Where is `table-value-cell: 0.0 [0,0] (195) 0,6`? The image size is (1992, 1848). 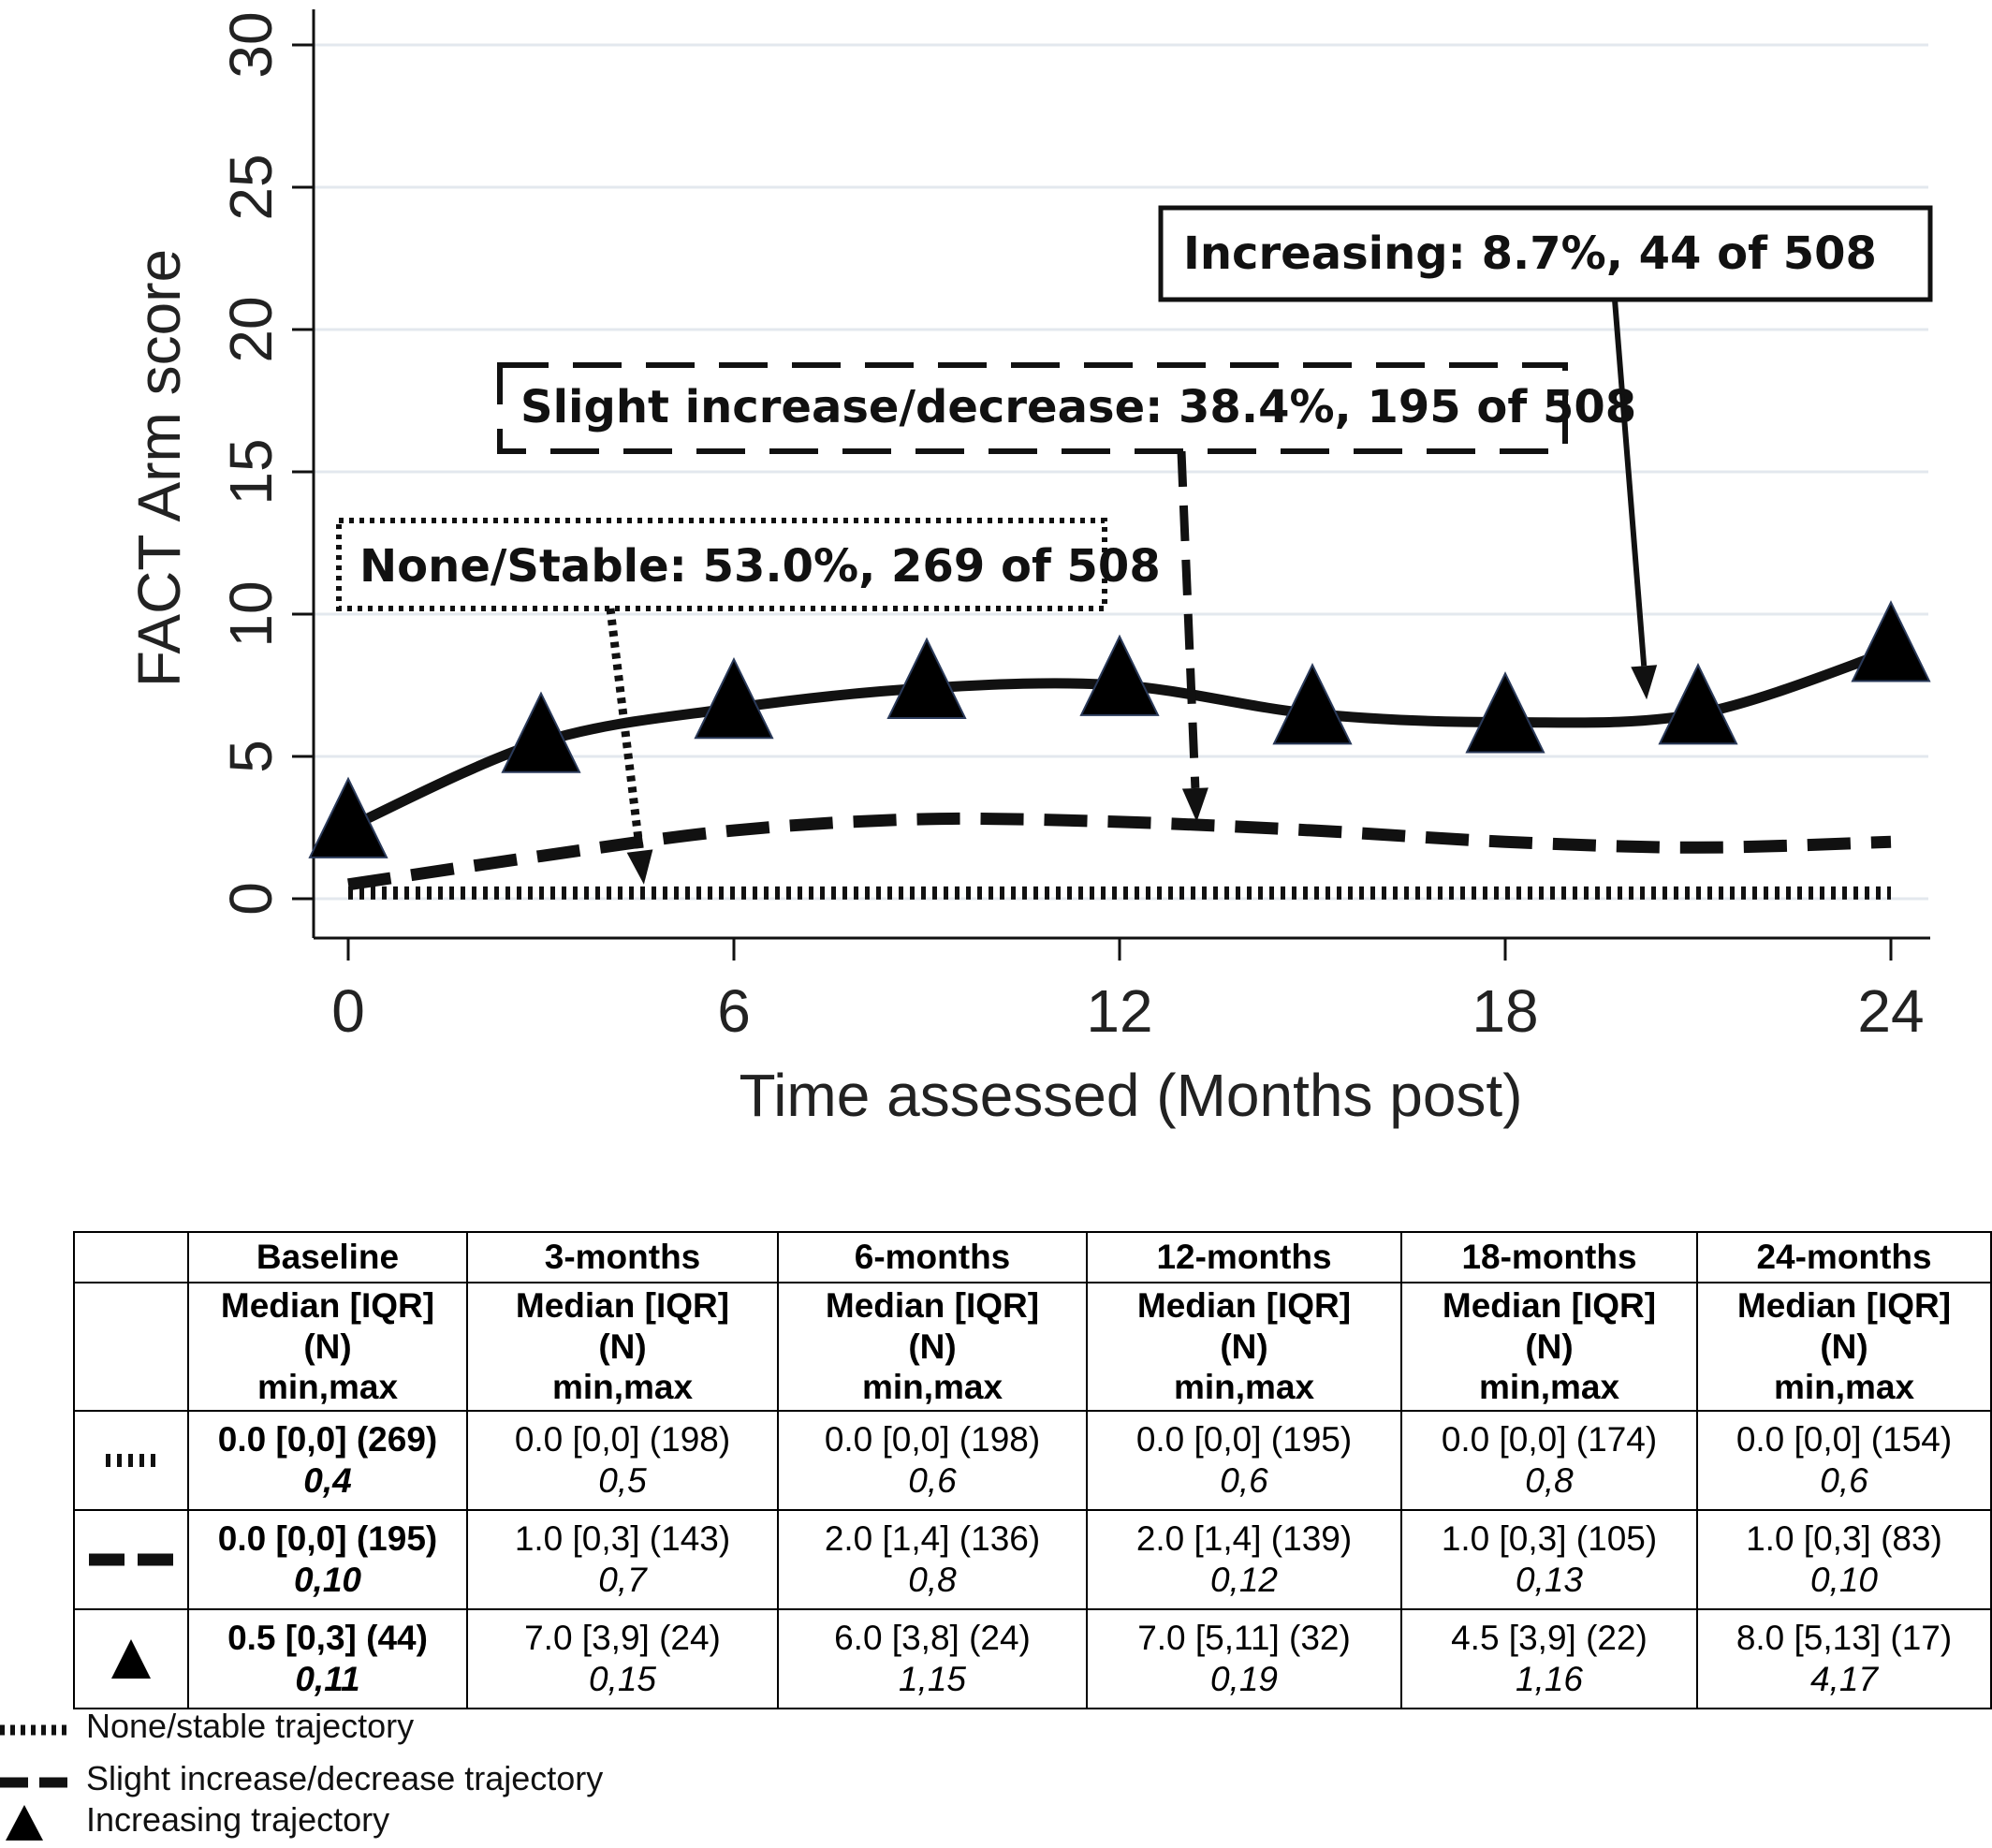
table-value-cell: 0.0 [0,0] (195) 0,6 is located at coordinates (1244, 1460).